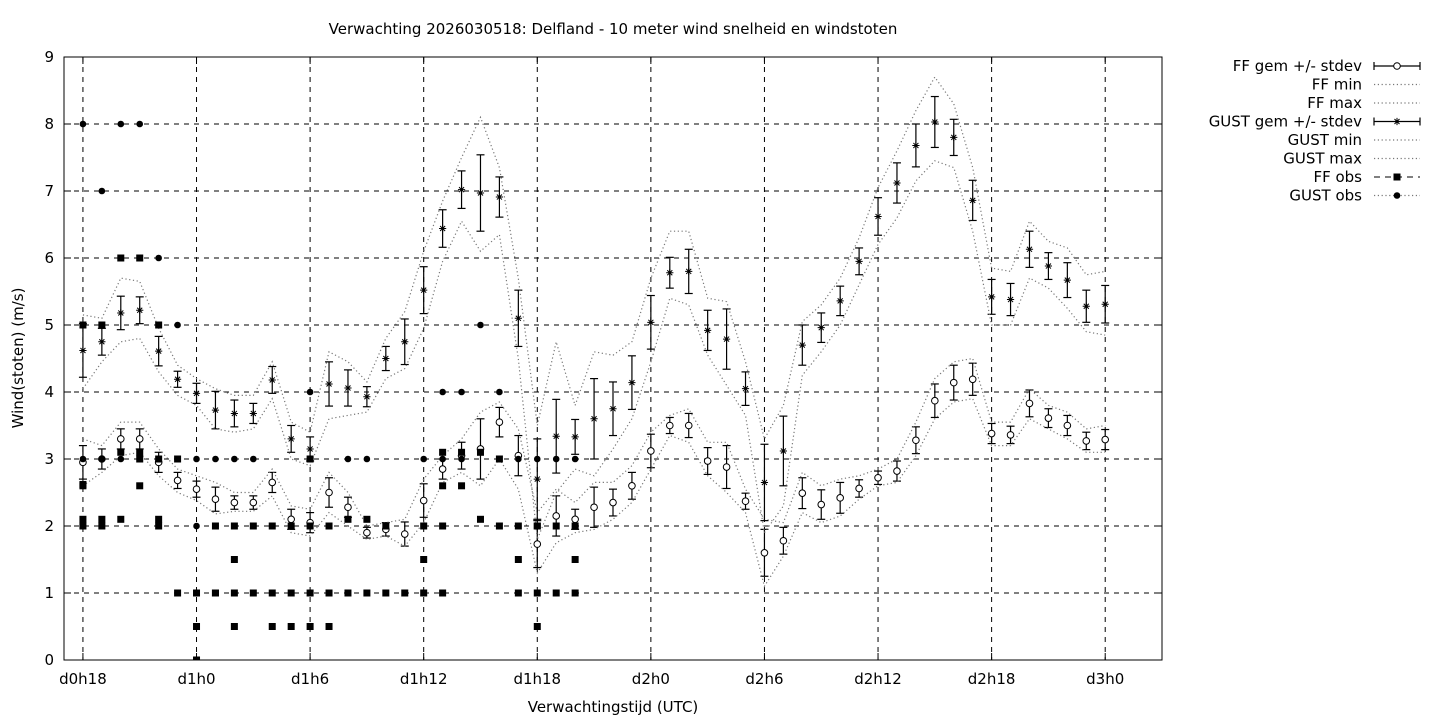 The image size is (1440, 720). Describe the element at coordinates (49, 459) in the screenshot. I see `y-tick-label: 3` at that location.